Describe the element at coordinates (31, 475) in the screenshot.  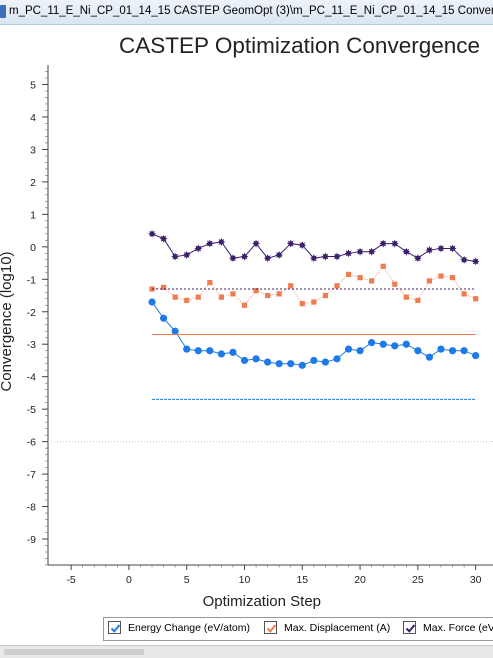
I see `y-tick-label: -7` at that location.